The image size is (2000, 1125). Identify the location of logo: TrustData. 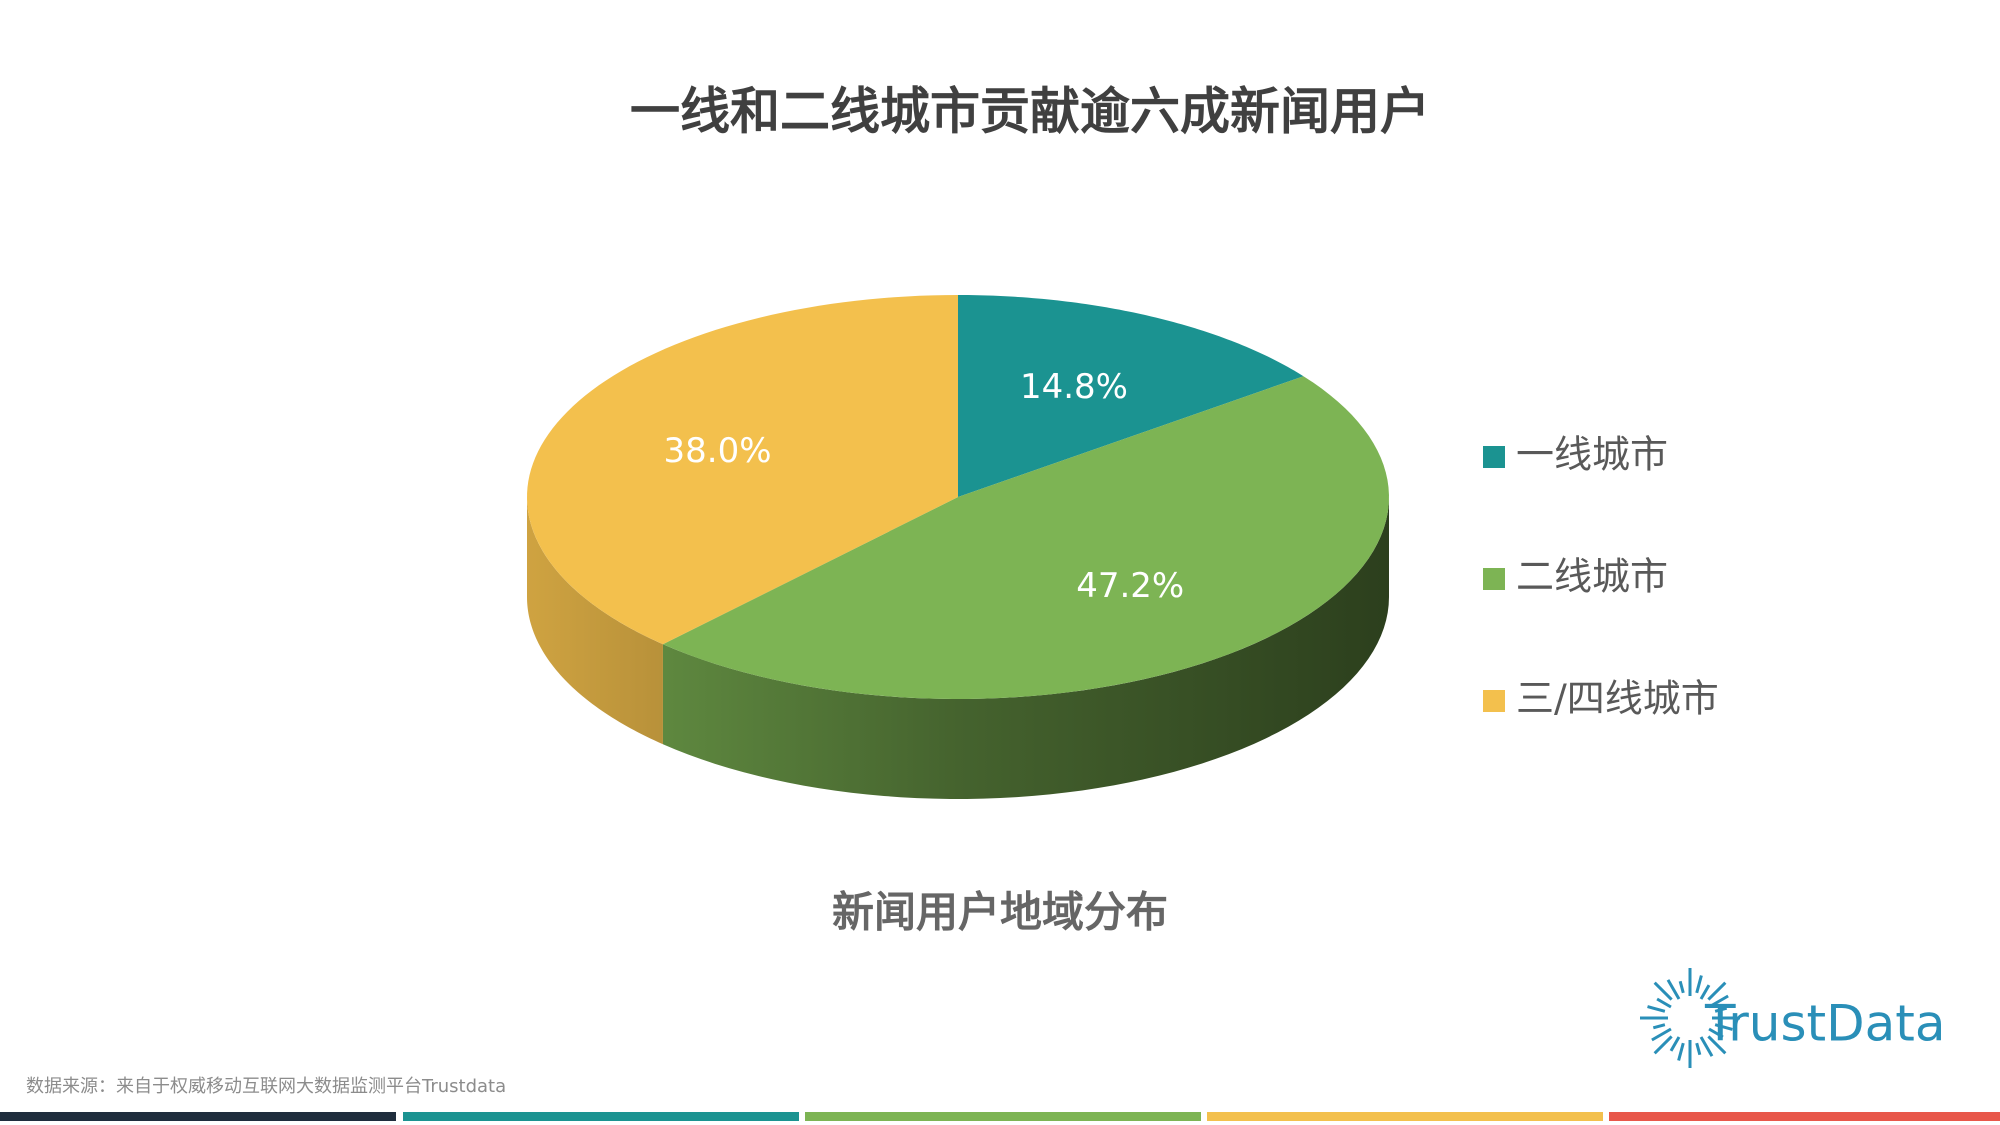
(1792, 1018).